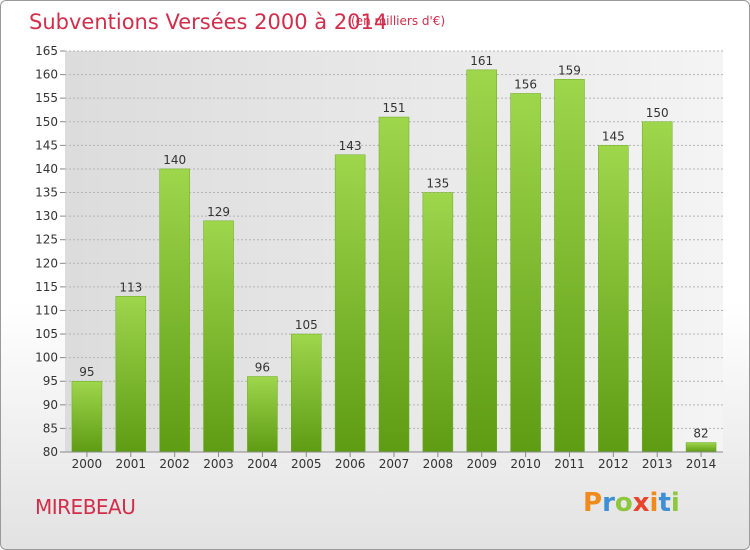  Describe the element at coordinates (50, 405) in the screenshot. I see `y-tick-label: 90` at that location.